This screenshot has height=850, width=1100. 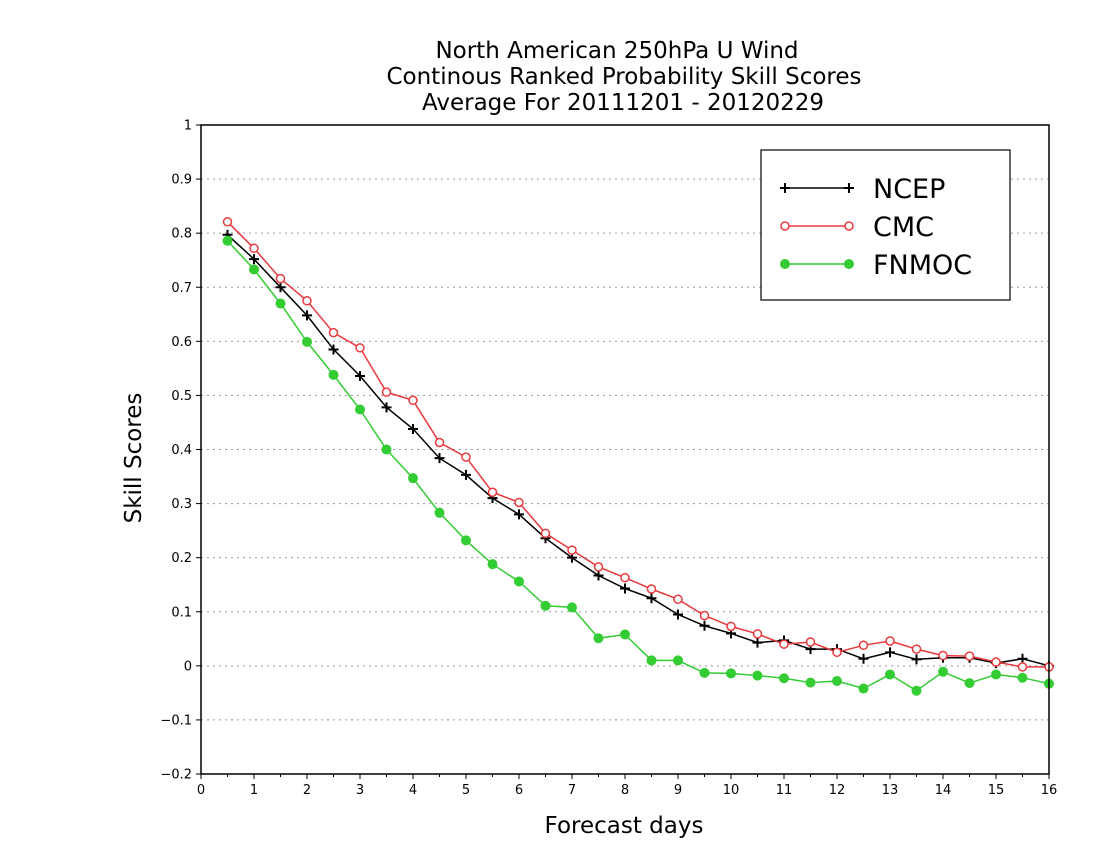 What do you see at coordinates (909, 189) in the screenshot?
I see `legend-label-ncep: NCEP` at bounding box center [909, 189].